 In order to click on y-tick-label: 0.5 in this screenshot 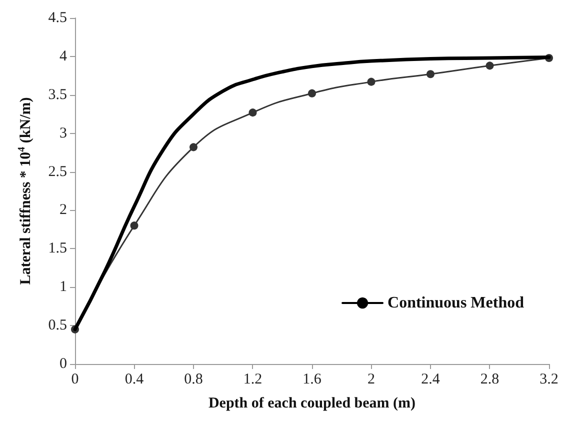, I will do `click(57, 326)`.